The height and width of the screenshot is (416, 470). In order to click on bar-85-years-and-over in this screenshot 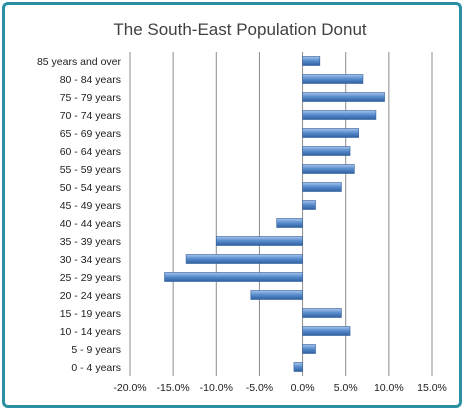, I will do `click(311, 61)`.